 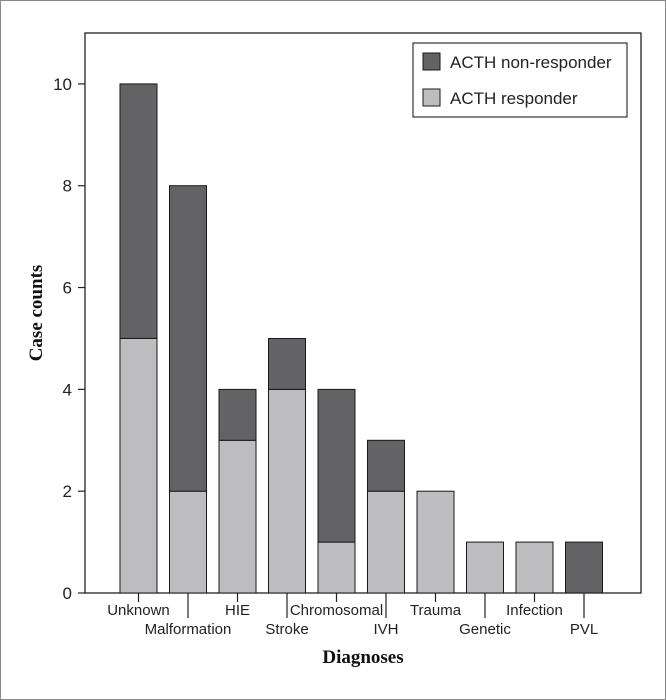 What do you see at coordinates (584, 567) in the screenshot?
I see `bar-segment-non-responder-pvl` at bounding box center [584, 567].